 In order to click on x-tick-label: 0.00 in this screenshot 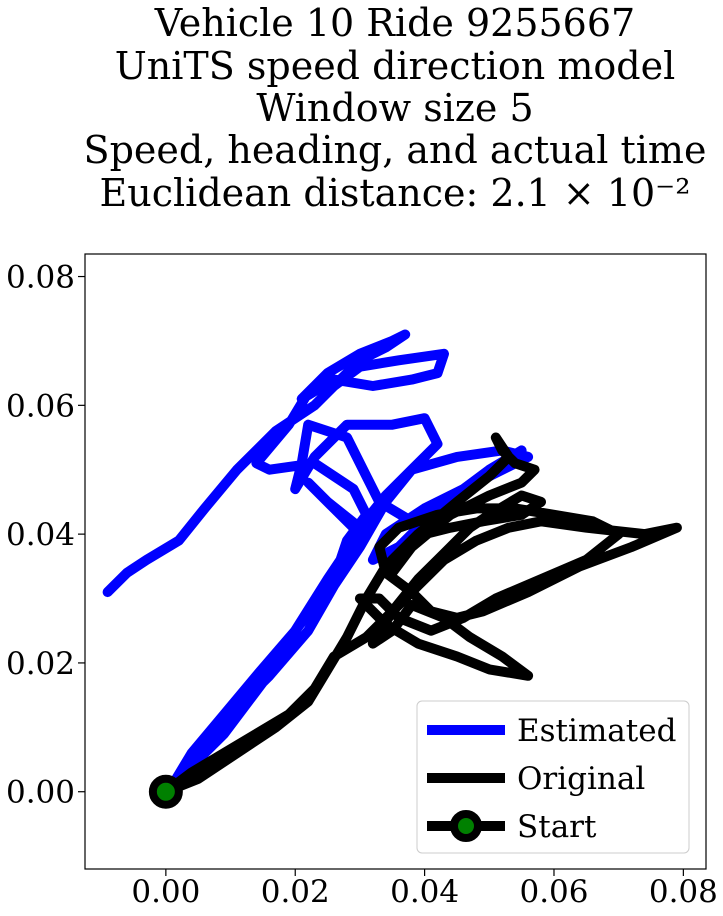, I will do `click(165, 892)`.